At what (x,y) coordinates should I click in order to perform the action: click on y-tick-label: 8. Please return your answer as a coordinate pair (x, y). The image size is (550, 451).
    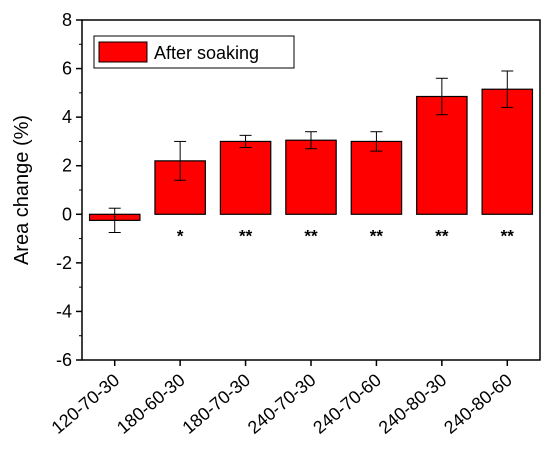
    Looking at the image, I should click on (67, 20).